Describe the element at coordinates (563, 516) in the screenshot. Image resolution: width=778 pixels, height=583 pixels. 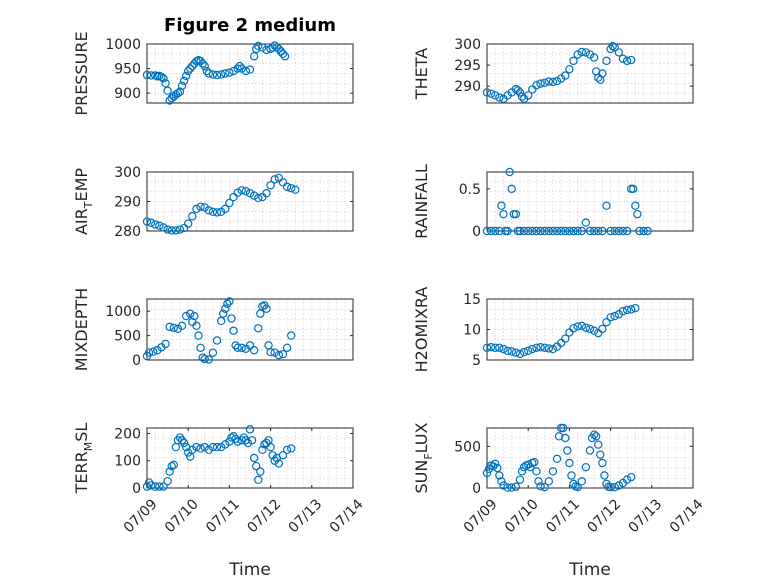
I see `x-tick-label: 07/11` at that location.